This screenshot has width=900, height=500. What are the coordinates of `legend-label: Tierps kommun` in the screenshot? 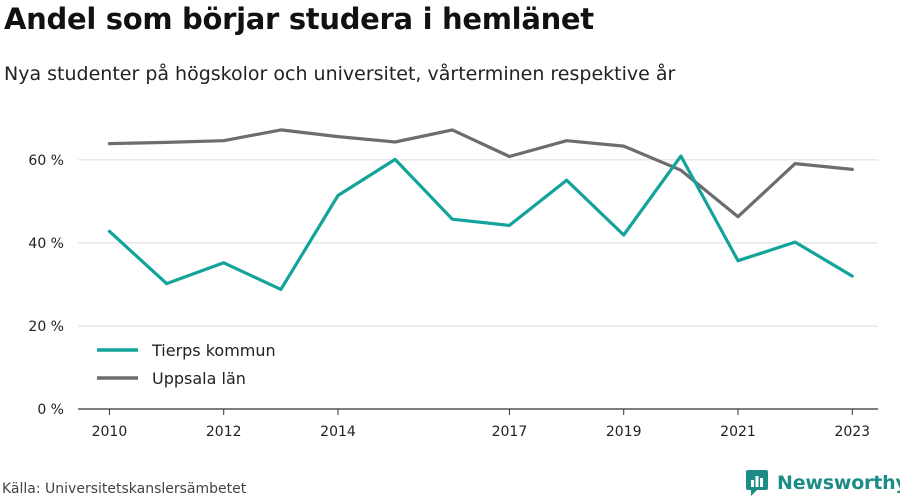 It's located at (213, 350).